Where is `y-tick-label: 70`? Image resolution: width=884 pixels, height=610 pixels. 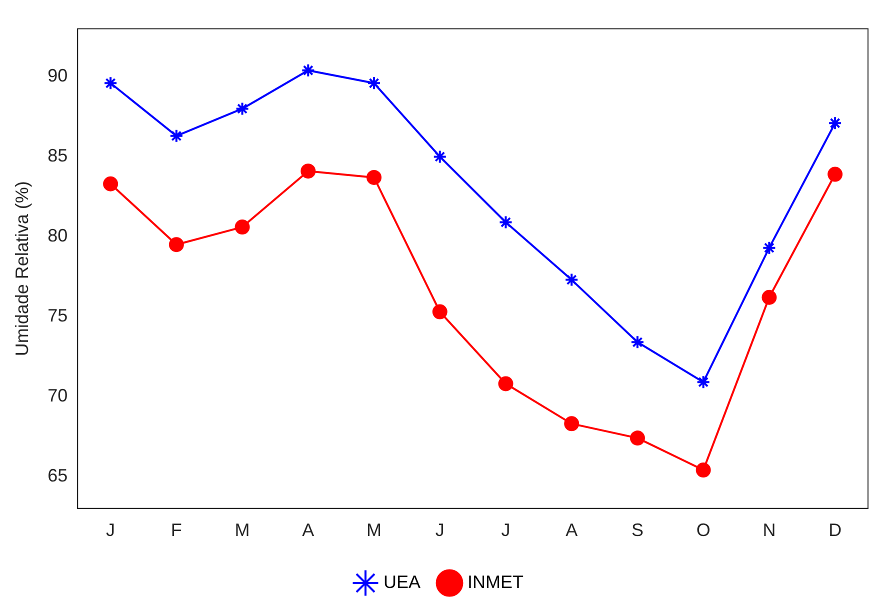
y-tick-label: 70 is located at coordinates (58, 395).